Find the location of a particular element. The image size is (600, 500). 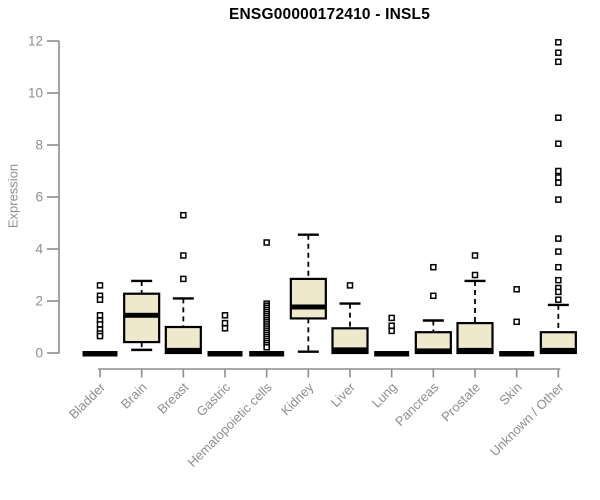

y-tick-label: 2 is located at coordinates (39, 301).